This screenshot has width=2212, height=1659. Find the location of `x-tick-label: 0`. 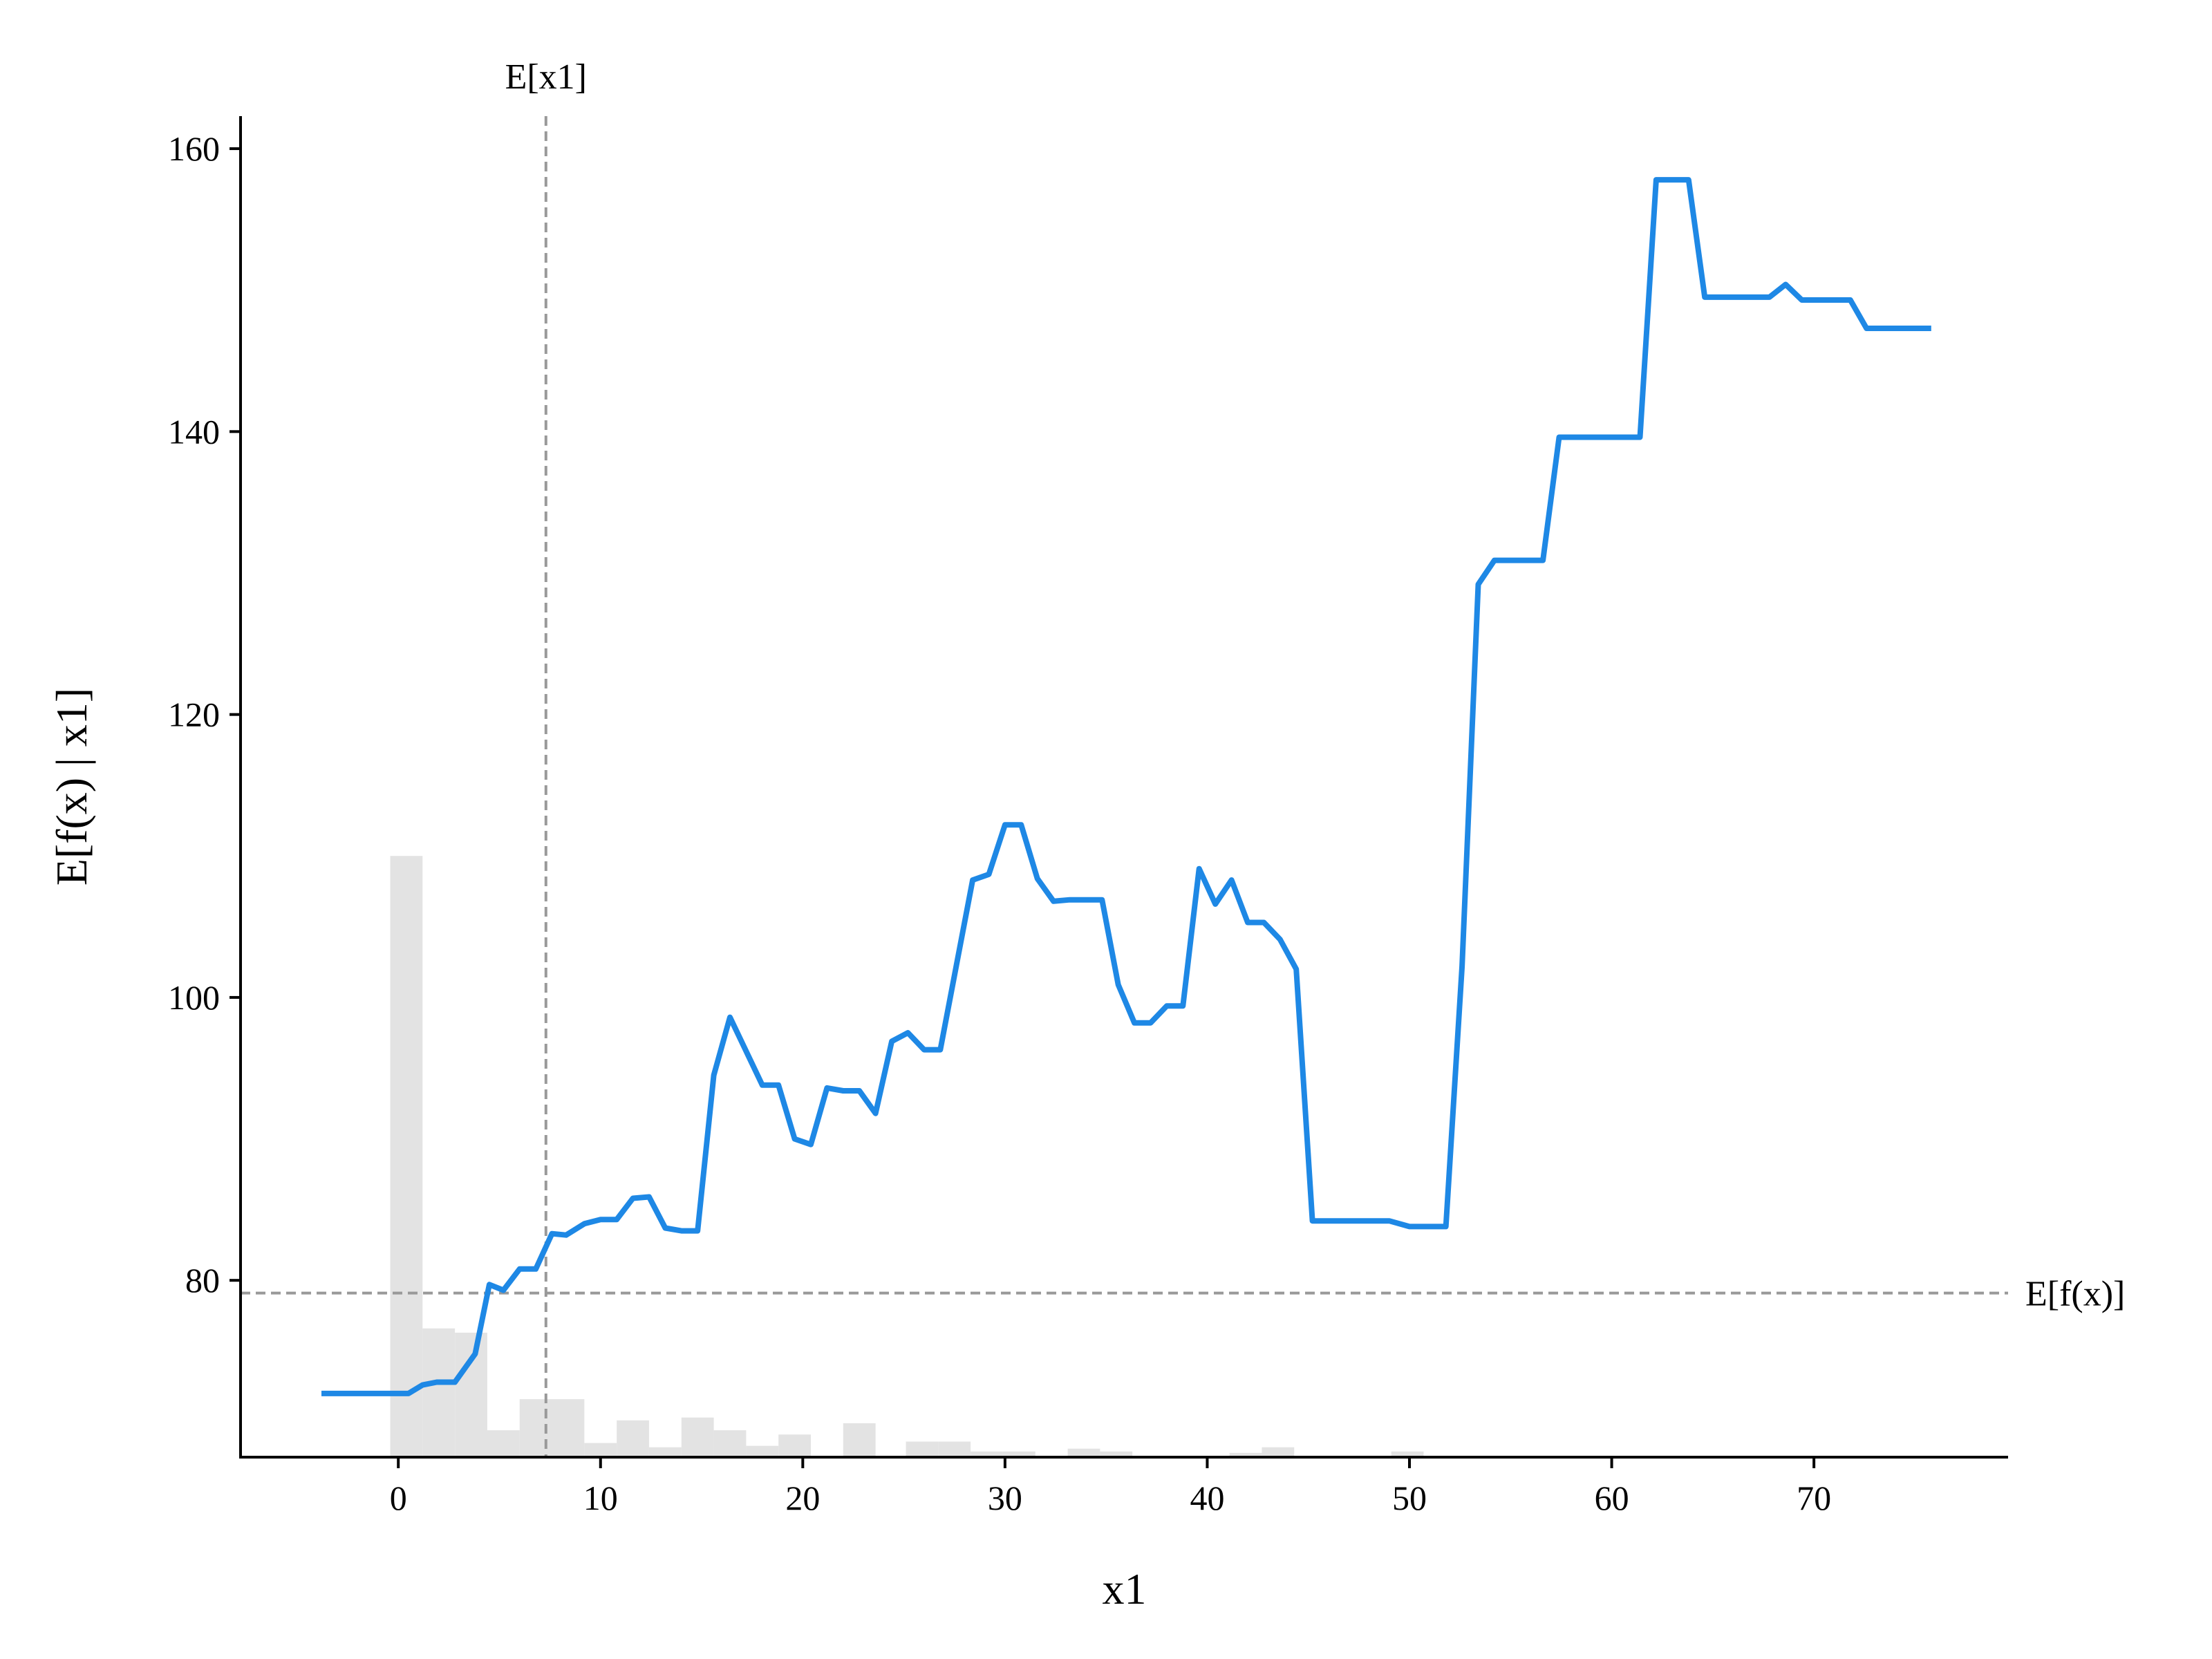

x-tick-label: 0 is located at coordinates (398, 1498).